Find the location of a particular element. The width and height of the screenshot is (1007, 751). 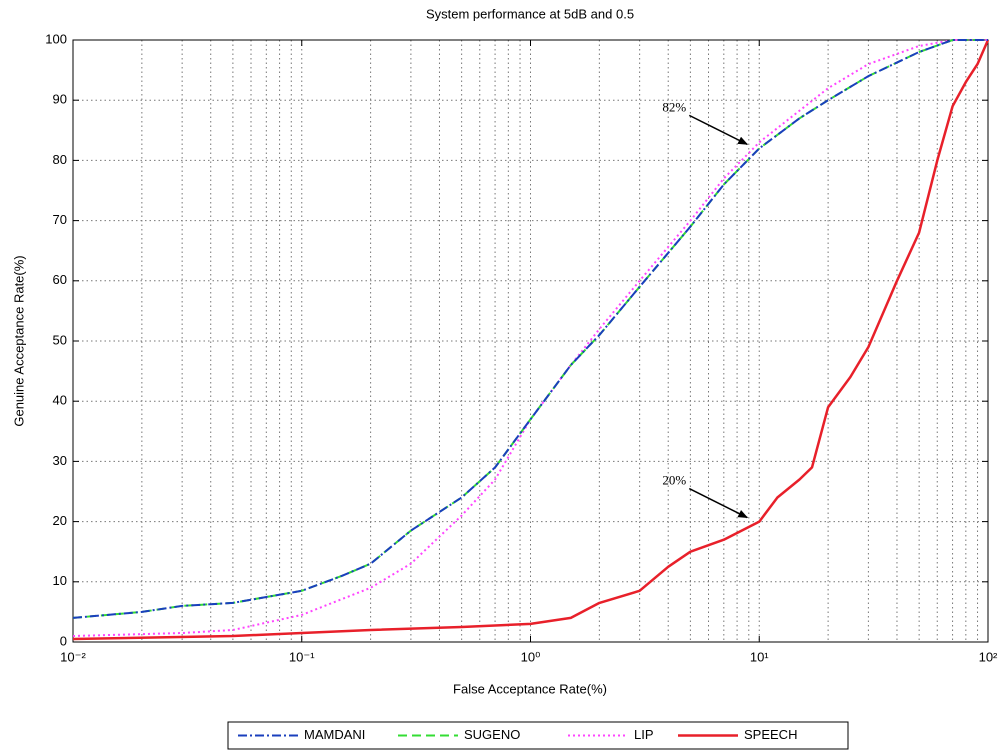

y-tick-label: 70 is located at coordinates (60, 219).